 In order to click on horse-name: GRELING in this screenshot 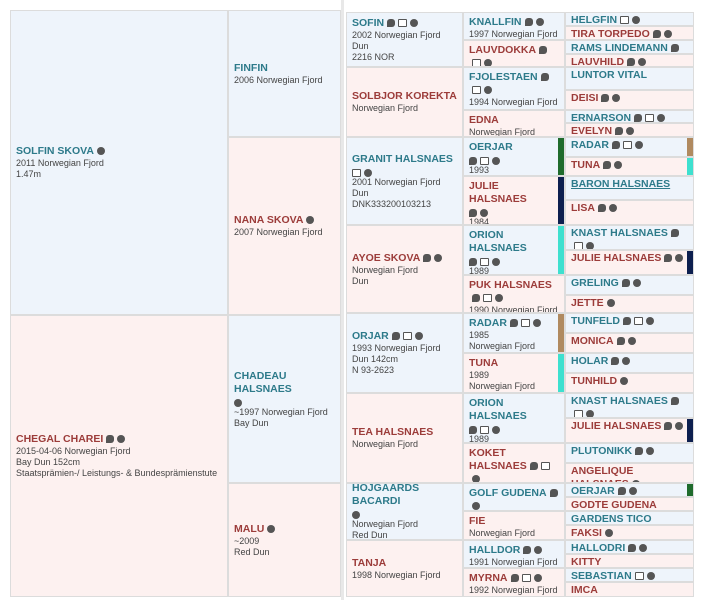, I will do `click(595, 283)`.